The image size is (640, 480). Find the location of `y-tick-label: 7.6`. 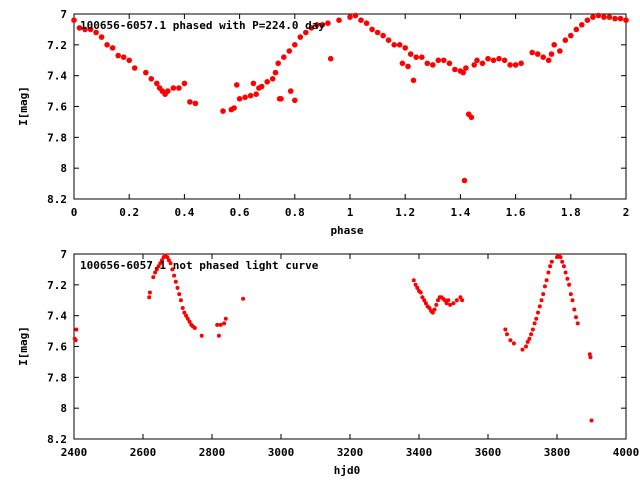

y-tick-label: 7.6 is located at coordinates (57, 107).